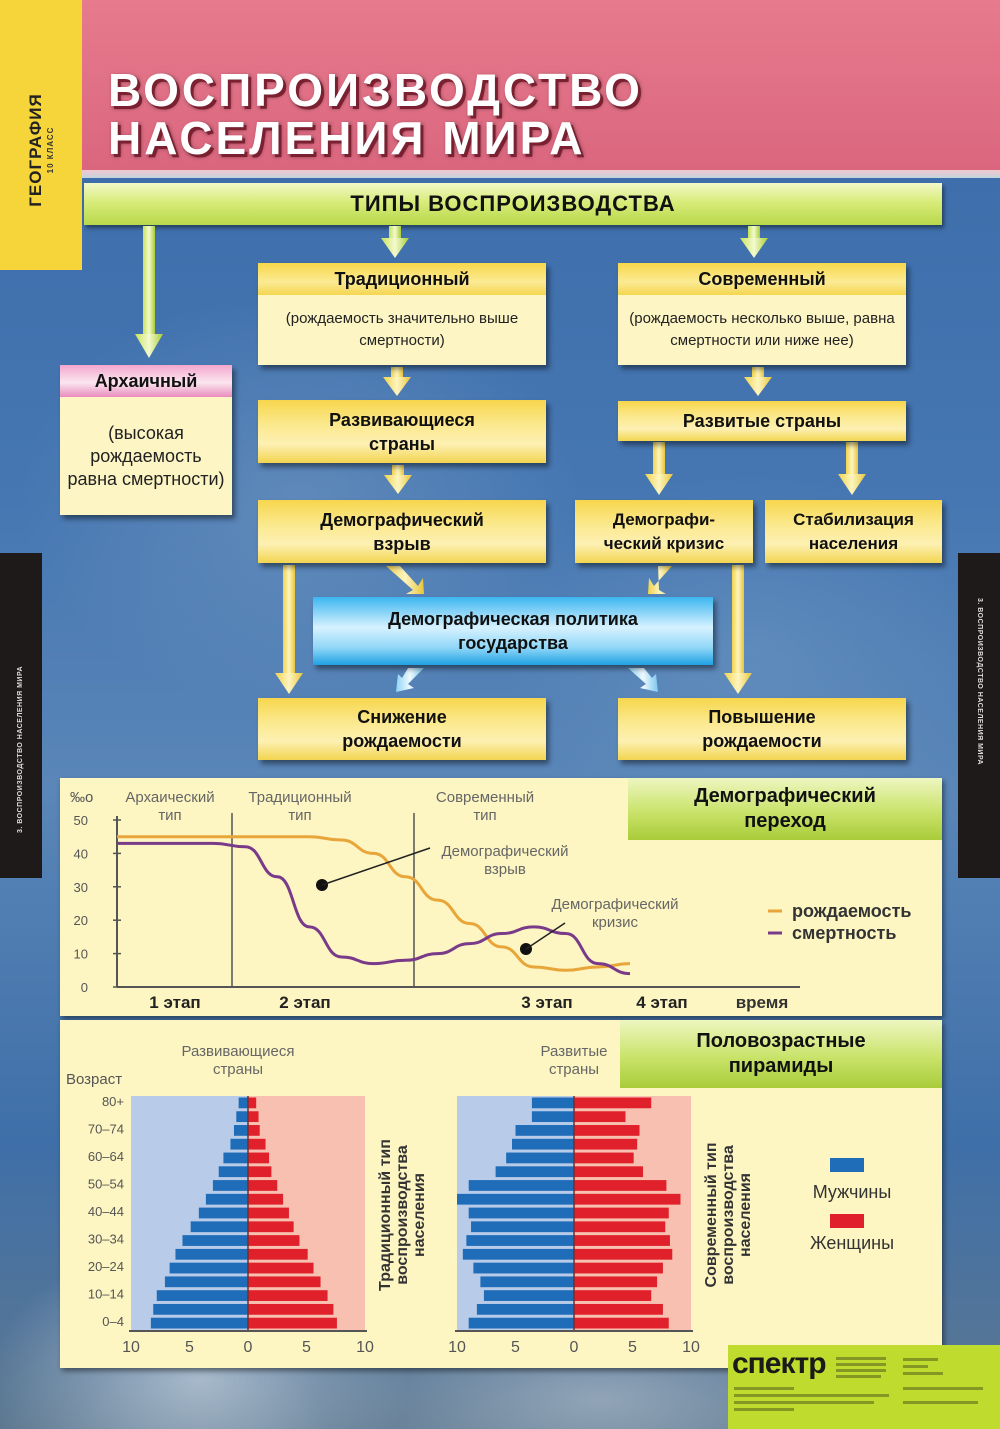 The image size is (1000, 1429). Describe the element at coordinates (762, 1002) in the screenshot. I see `x-axis-label: время` at that location.